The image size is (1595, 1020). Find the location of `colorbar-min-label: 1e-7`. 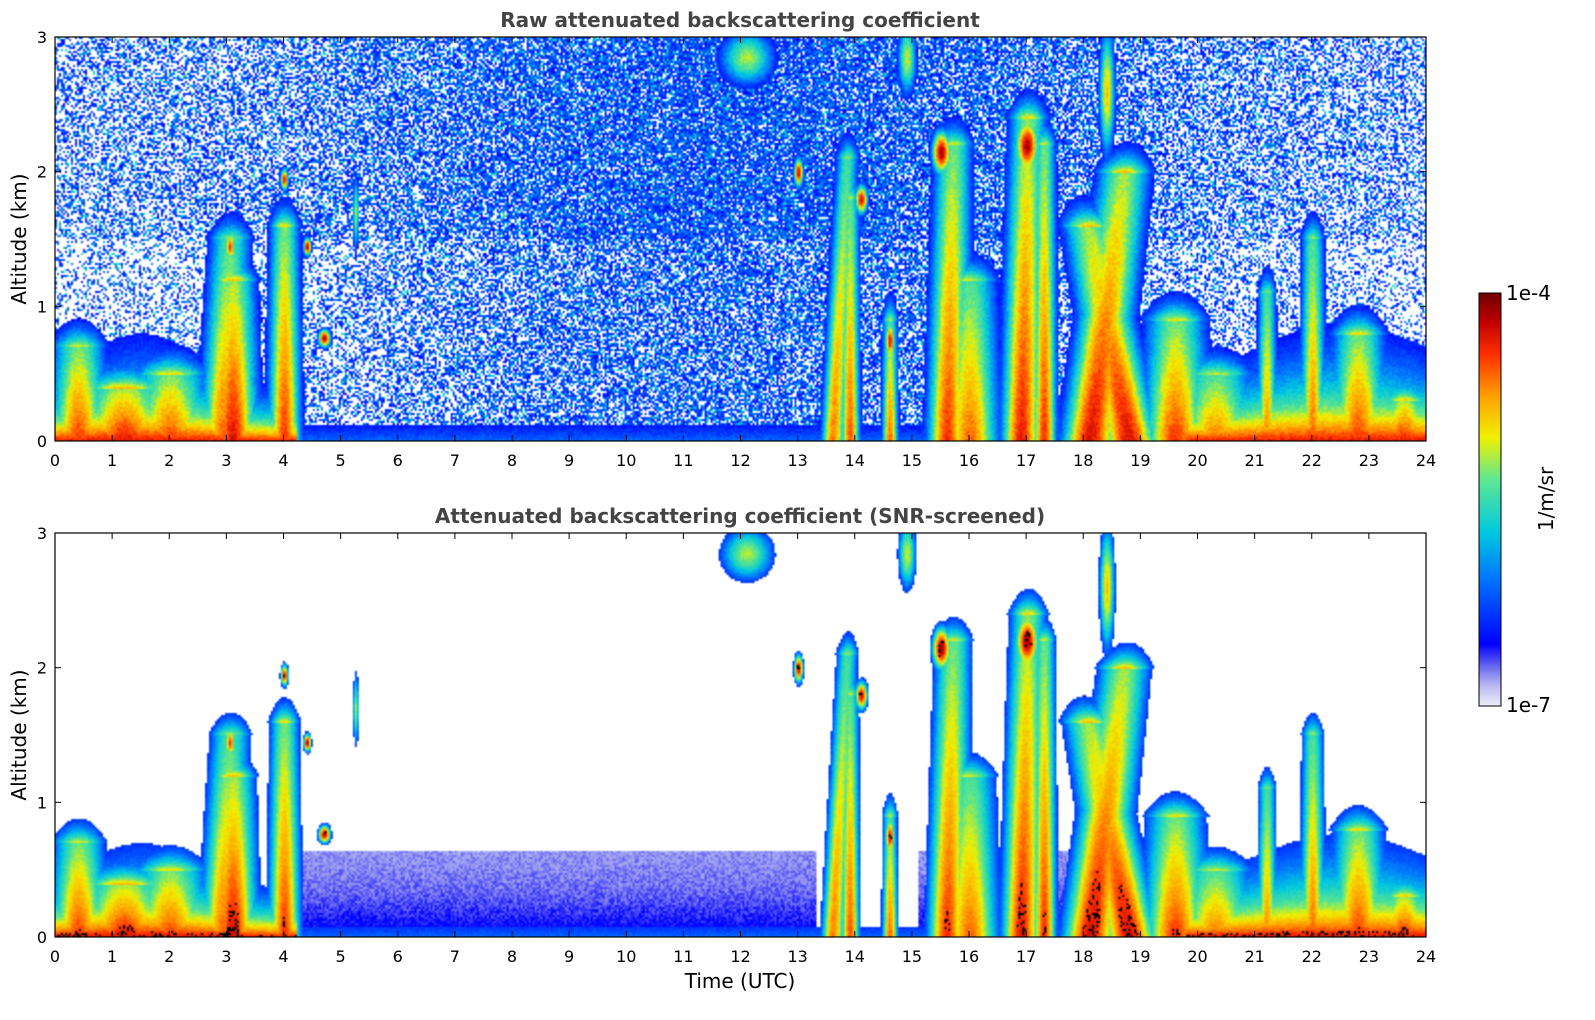

colorbar-min-label: 1e-7 is located at coordinates (1528, 705).